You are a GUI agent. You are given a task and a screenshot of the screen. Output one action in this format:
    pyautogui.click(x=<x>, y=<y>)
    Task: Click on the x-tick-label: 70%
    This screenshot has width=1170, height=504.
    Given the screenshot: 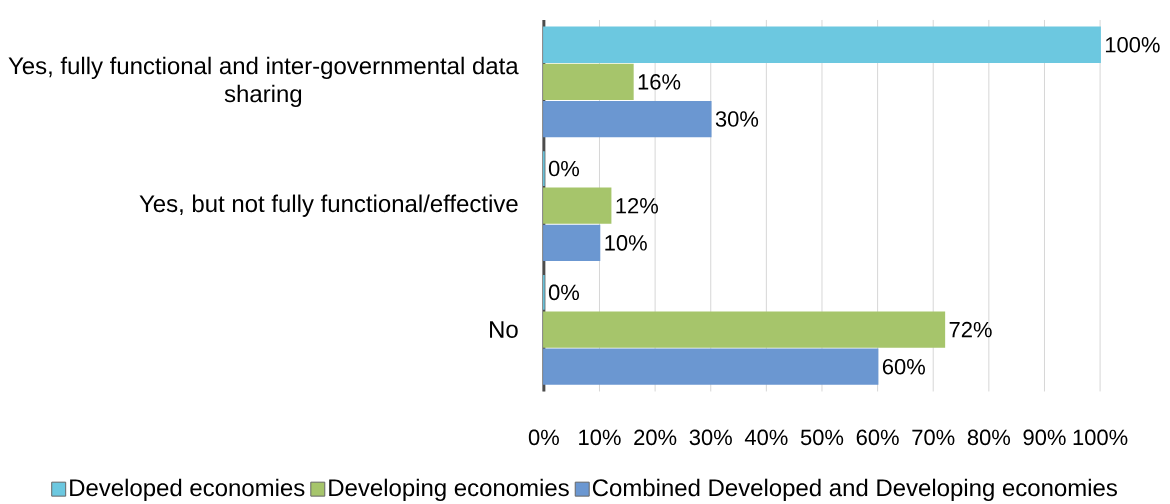 What is the action you would take?
    pyautogui.click(x=933, y=437)
    